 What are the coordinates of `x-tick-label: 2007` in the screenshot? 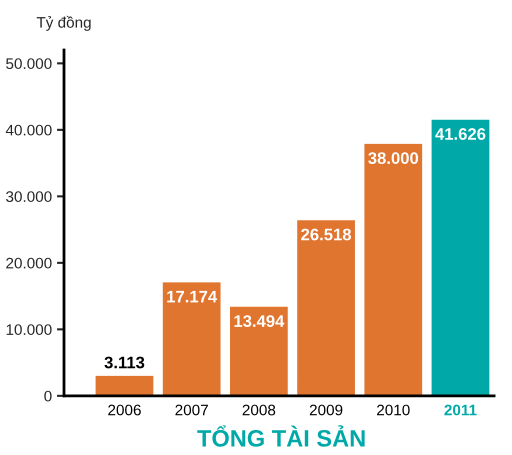 It's located at (191, 410).